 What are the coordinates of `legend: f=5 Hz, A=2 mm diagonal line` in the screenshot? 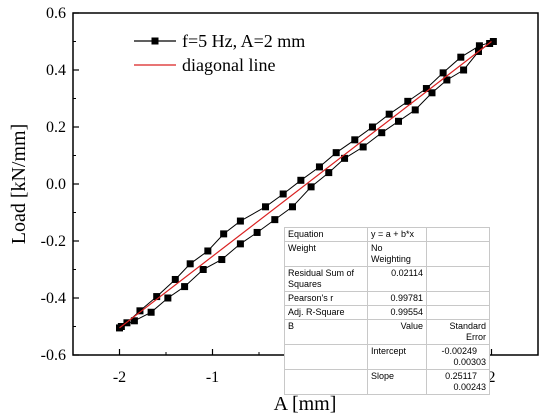 It's located at (219, 53).